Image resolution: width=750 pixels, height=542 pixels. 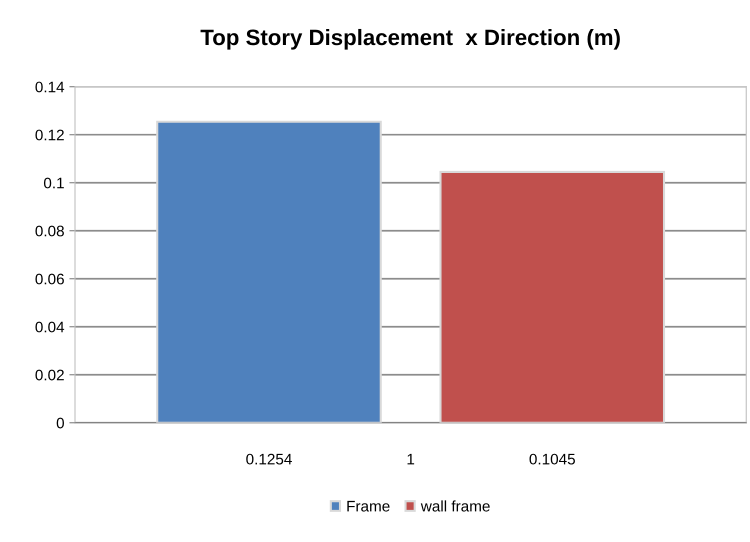 What do you see at coordinates (410, 39) in the screenshot?
I see `chart-title: Top Story Displacement x Direction (m)` at bounding box center [410, 39].